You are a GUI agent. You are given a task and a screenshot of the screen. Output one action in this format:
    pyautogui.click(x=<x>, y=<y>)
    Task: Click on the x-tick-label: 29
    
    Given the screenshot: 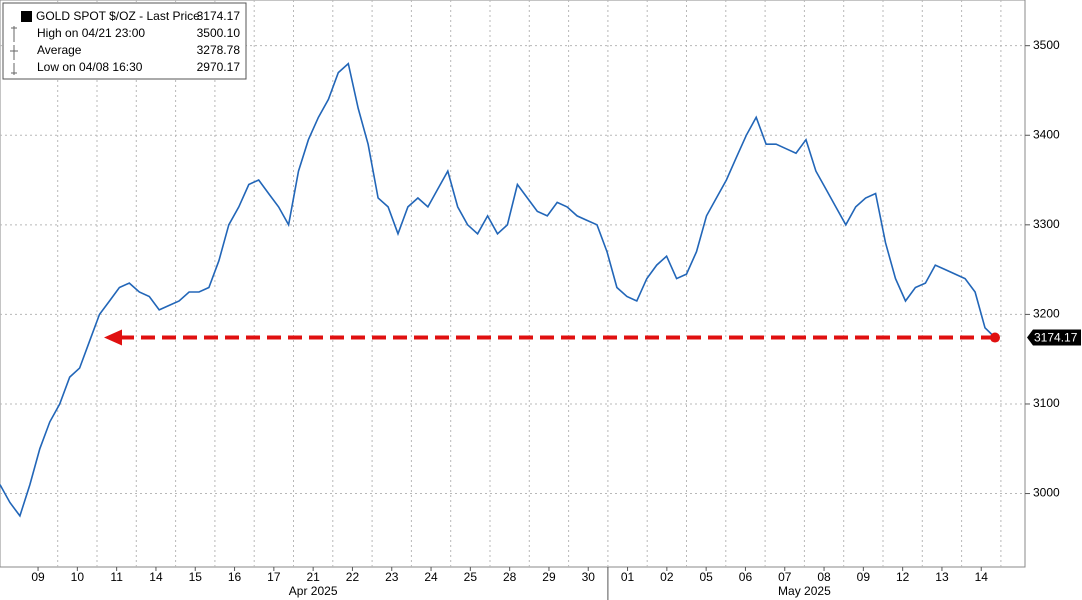 What is the action you would take?
    pyautogui.click(x=549, y=577)
    